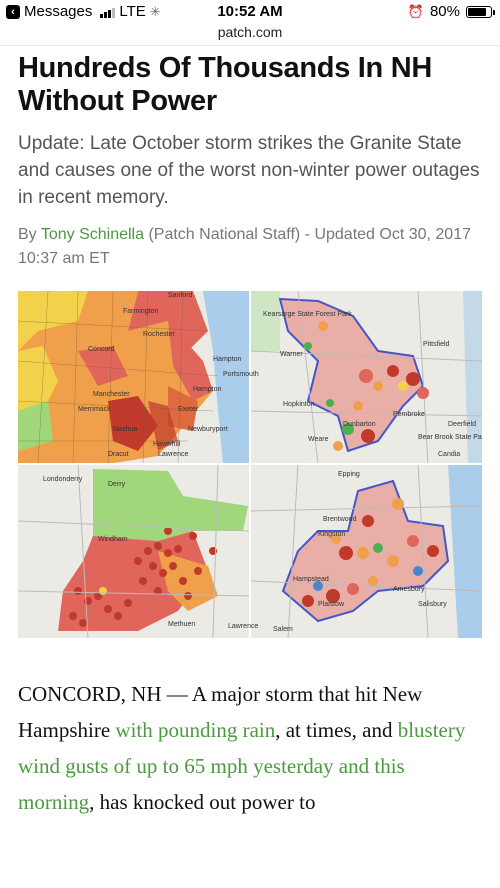  I want to click on signal-strength-icon, so click(108, 12).